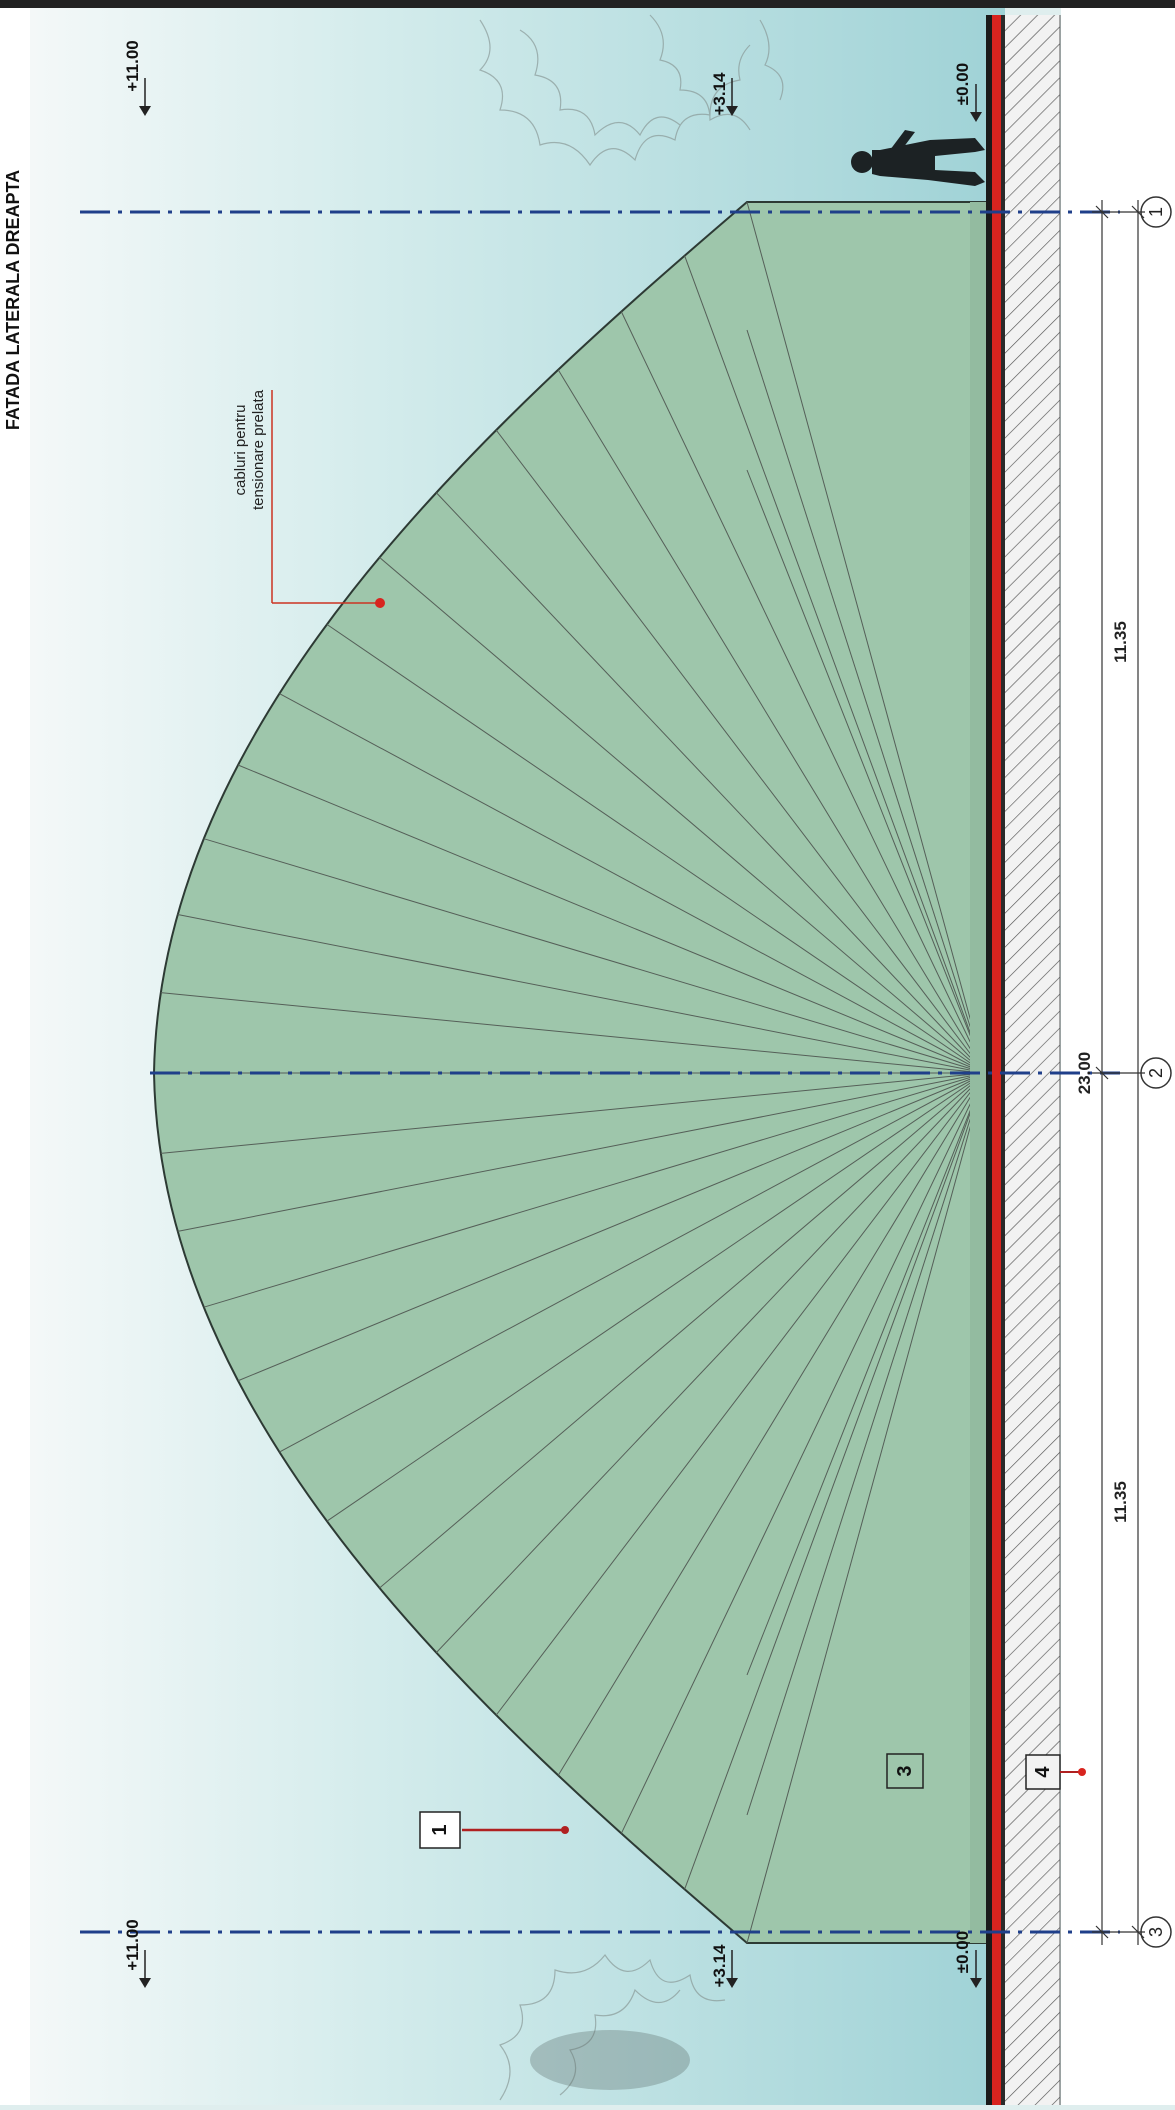  I want to click on axis-bubble-2: 2, so click(1156, 1073).